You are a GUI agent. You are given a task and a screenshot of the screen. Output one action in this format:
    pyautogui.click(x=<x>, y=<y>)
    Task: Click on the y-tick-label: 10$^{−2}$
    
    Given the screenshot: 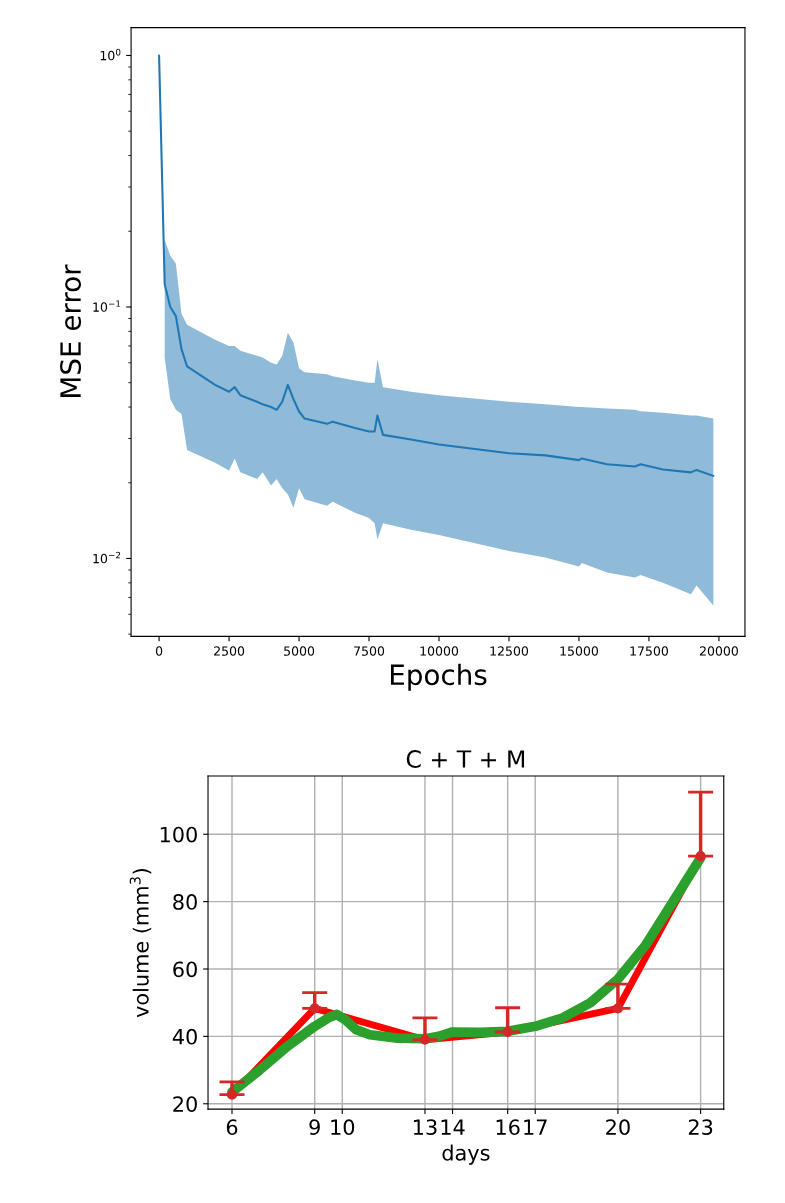 What is the action you would take?
    pyautogui.click(x=107, y=557)
    